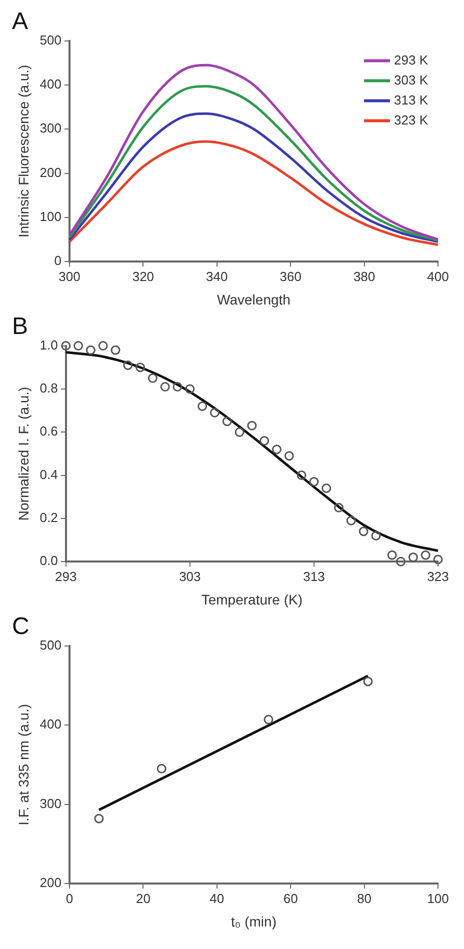  Describe the element at coordinates (49, 344) in the screenshot. I see `y-tick-label: 1.0` at that location.